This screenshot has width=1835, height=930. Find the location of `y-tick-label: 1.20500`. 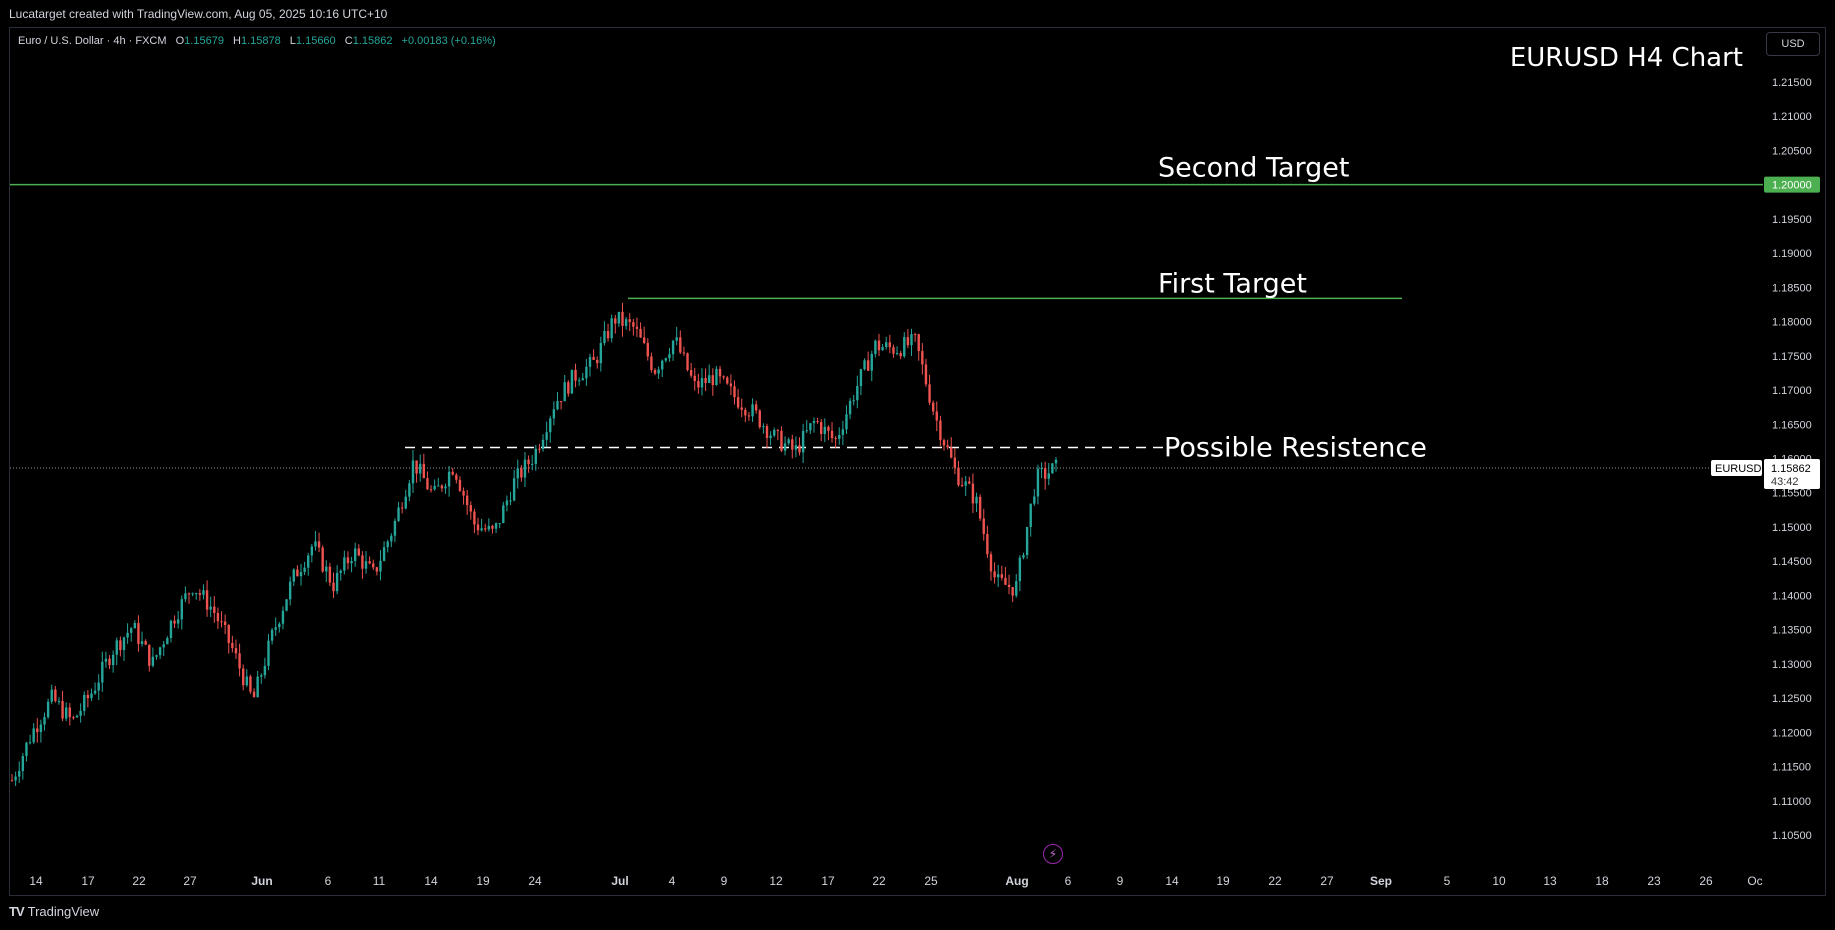

y-tick-label: 1.20500 is located at coordinates (1792, 151).